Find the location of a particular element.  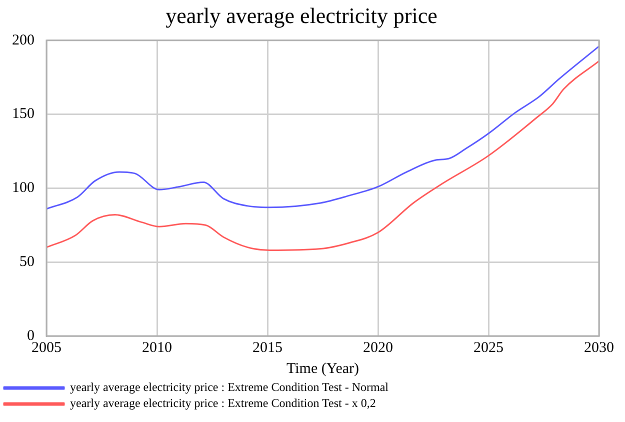

x-tick-label: 2030 is located at coordinates (599, 348).